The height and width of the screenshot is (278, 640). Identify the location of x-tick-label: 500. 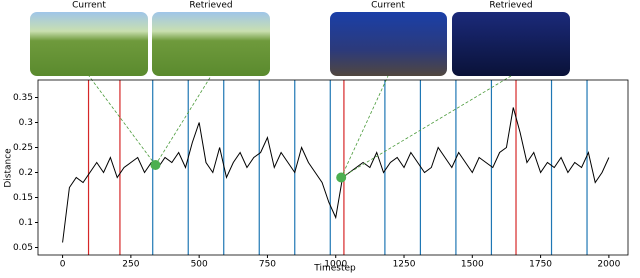
(199, 265).